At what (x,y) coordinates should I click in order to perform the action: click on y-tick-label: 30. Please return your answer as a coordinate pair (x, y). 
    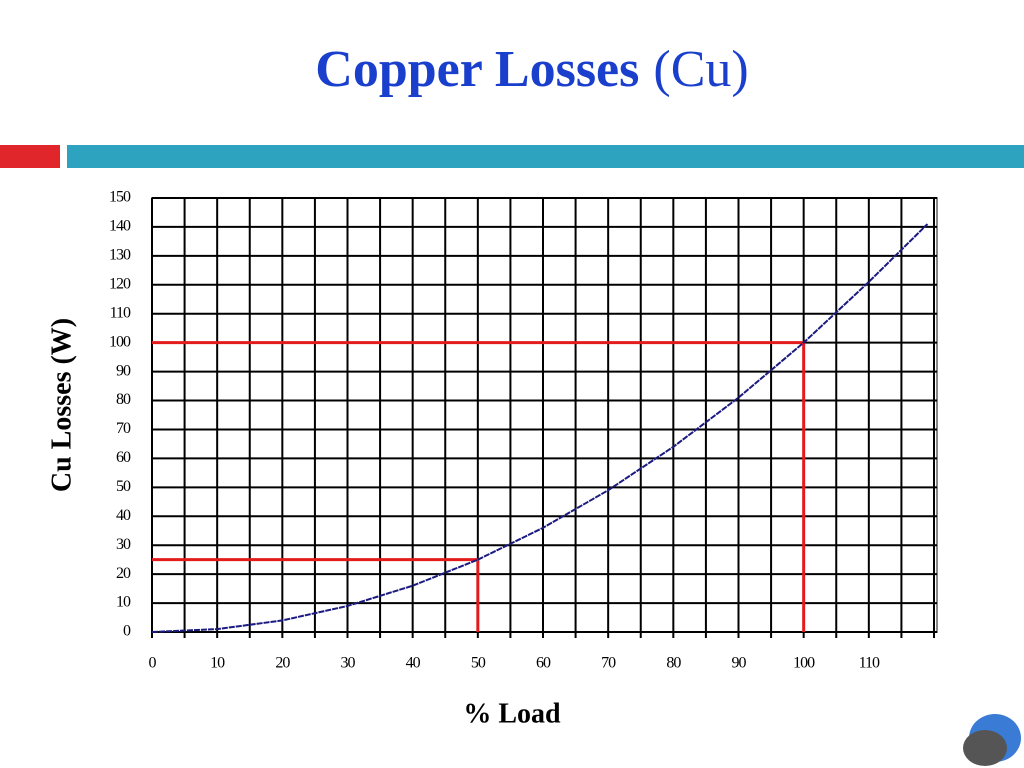
    Looking at the image, I should click on (123, 544).